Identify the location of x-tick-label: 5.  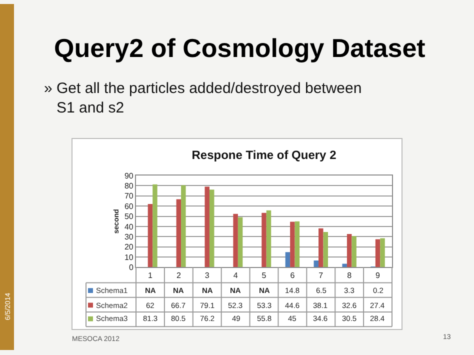
(264, 275).